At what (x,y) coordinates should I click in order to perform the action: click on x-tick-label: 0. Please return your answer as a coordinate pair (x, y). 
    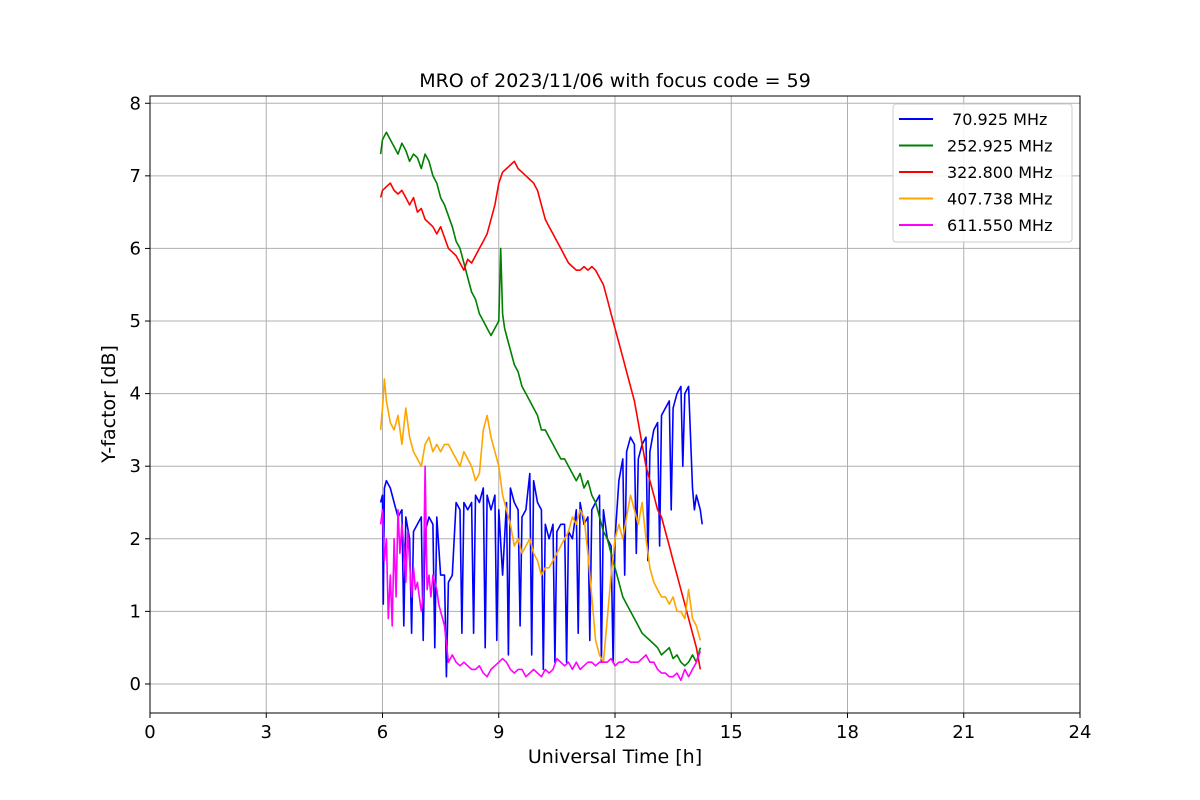
    Looking at the image, I should click on (149, 732).